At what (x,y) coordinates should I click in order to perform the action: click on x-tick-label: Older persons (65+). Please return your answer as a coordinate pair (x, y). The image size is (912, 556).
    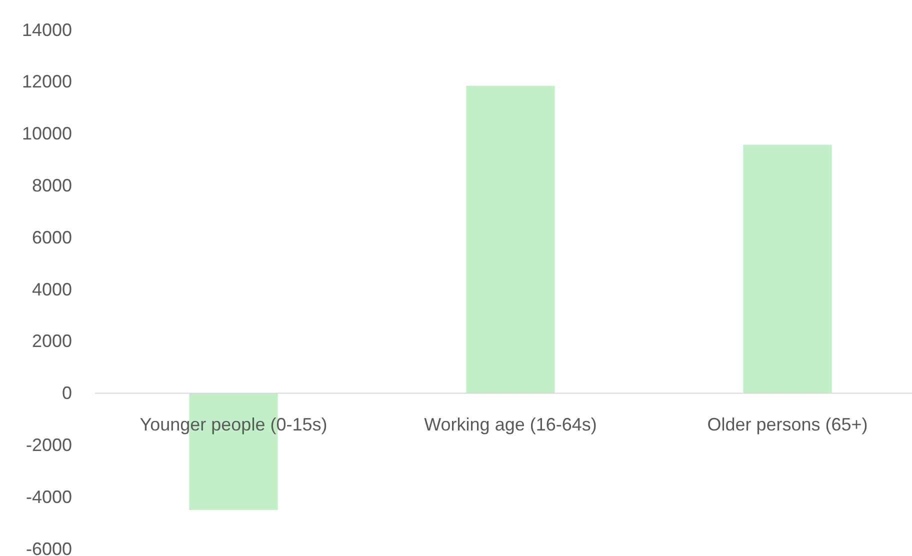
    Looking at the image, I should click on (787, 424).